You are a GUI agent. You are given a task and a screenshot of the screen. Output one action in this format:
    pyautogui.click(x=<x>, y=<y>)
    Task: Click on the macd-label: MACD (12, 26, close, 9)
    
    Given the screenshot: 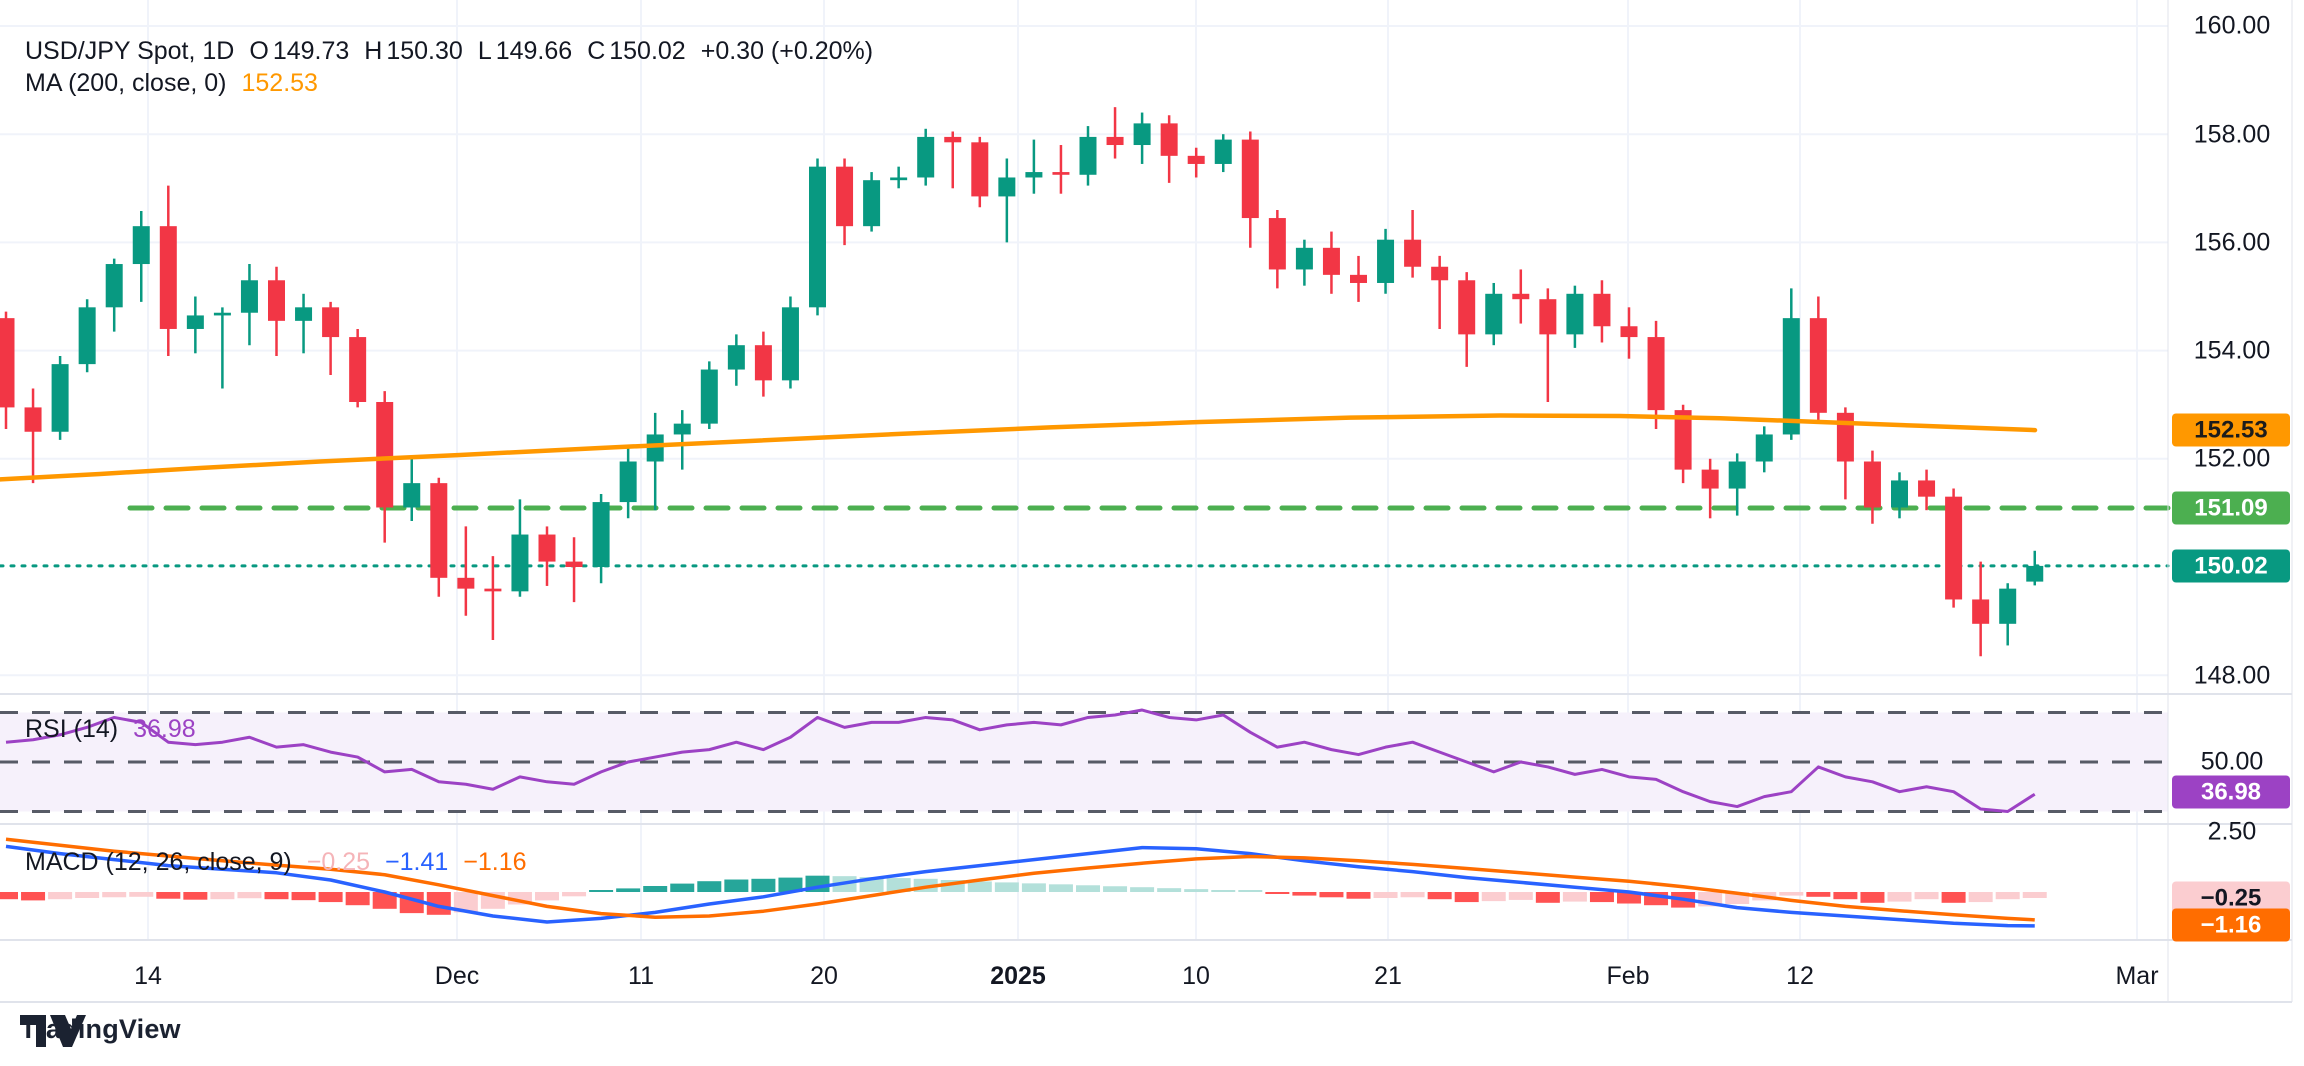 What is the action you would take?
    pyautogui.click(x=158, y=862)
    